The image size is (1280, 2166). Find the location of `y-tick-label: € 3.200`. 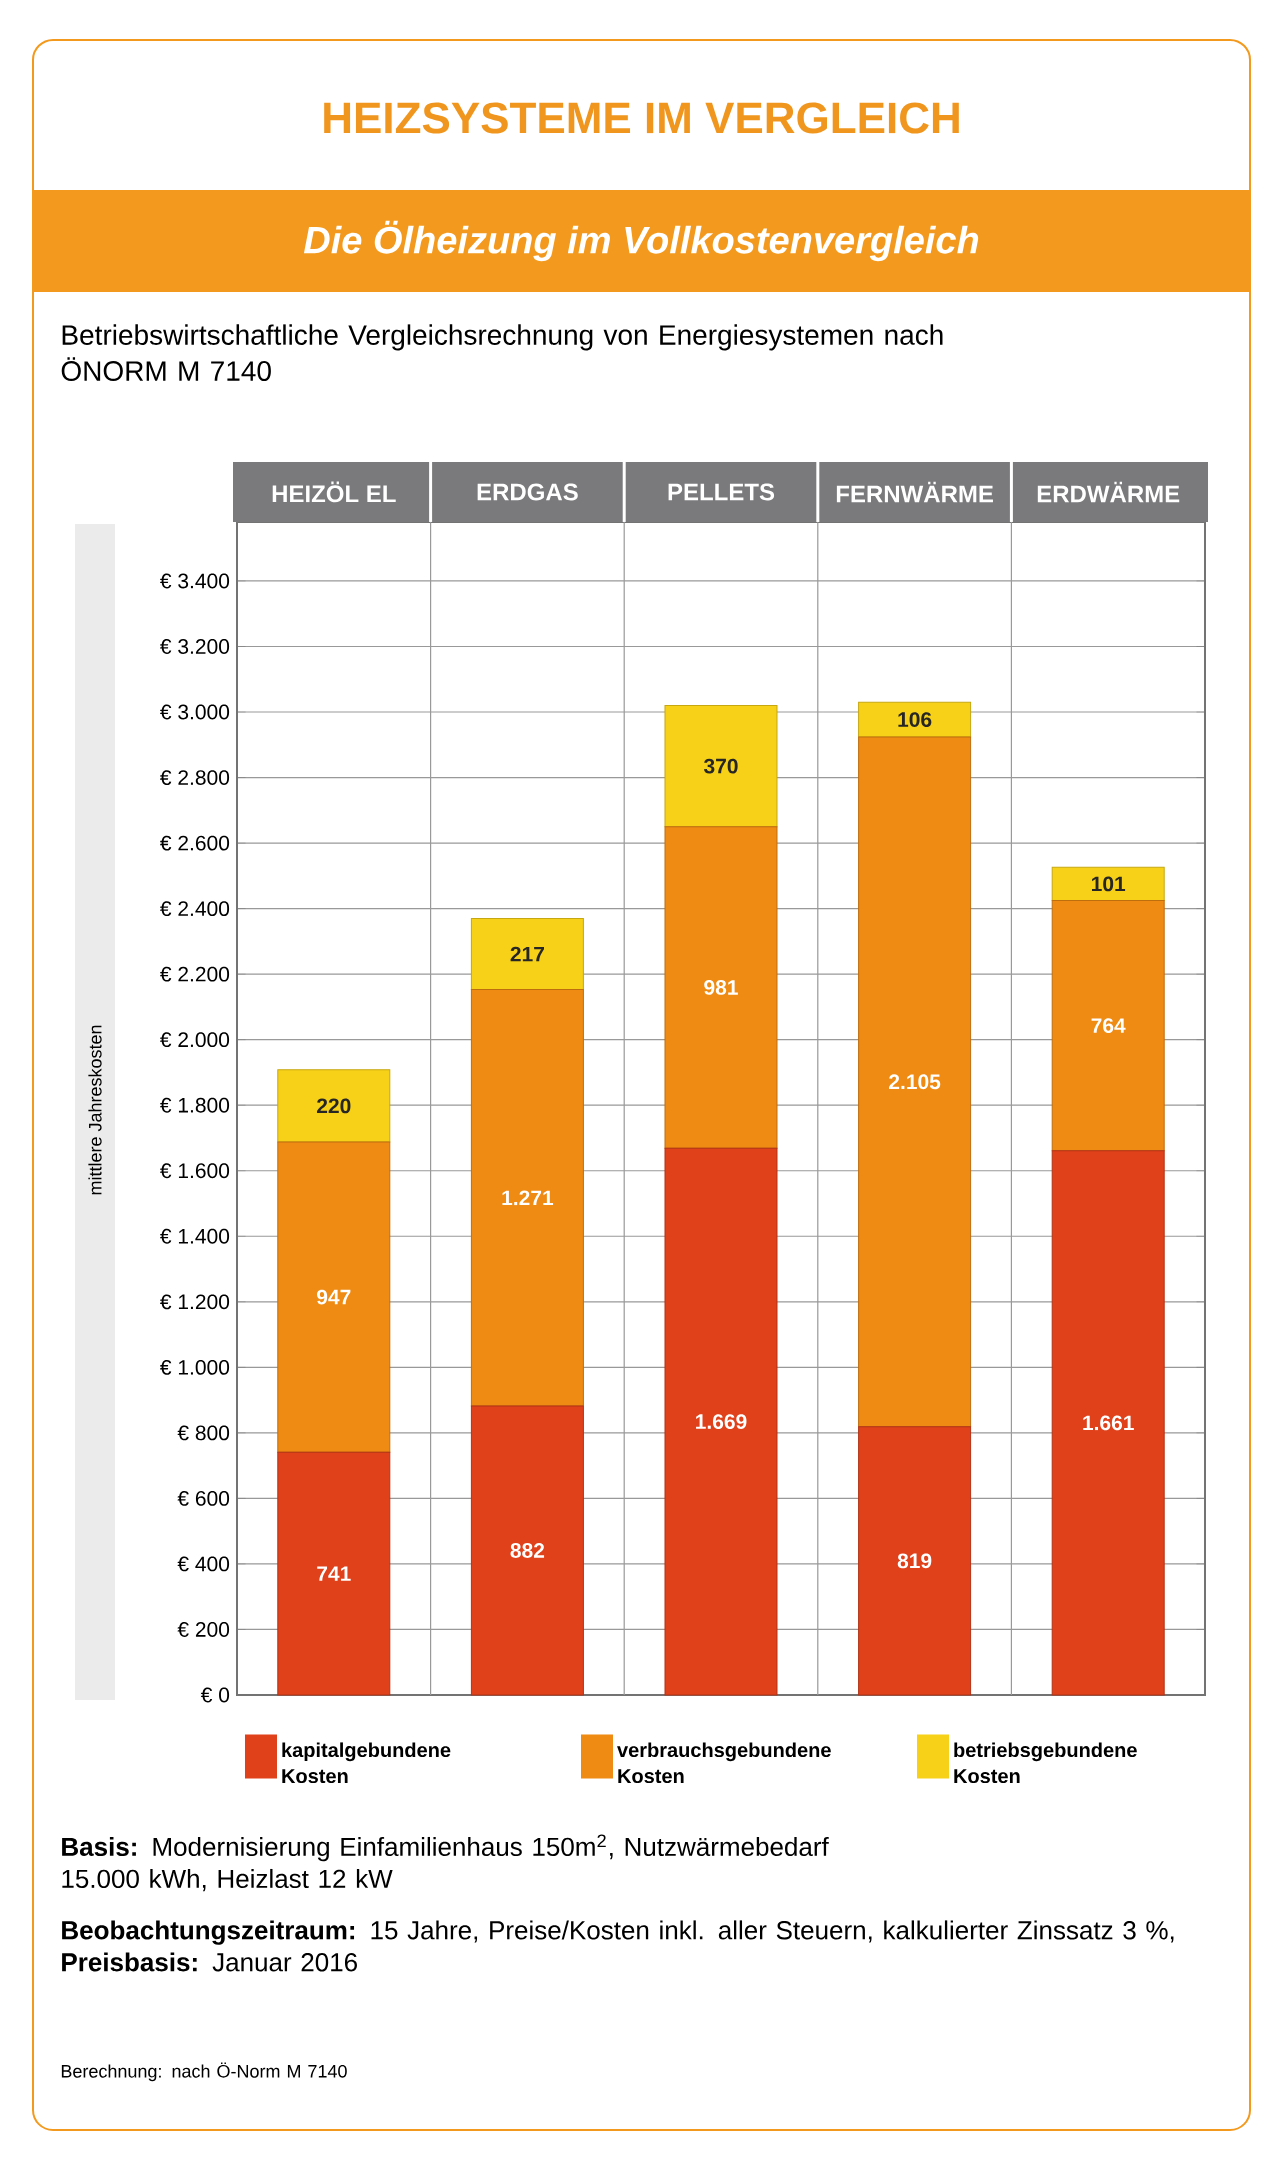

y-tick-label: € 3.200 is located at coordinates (195, 646).